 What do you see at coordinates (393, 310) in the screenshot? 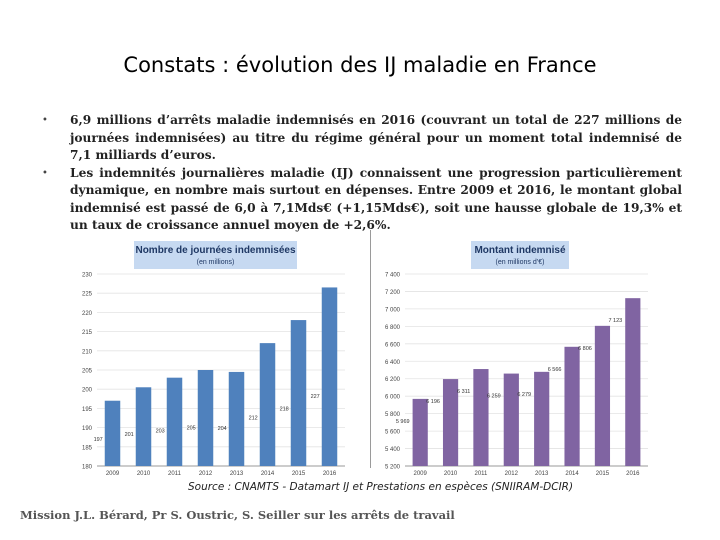
I see `y-tick-label: 7 000` at bounding box center [393, 310].